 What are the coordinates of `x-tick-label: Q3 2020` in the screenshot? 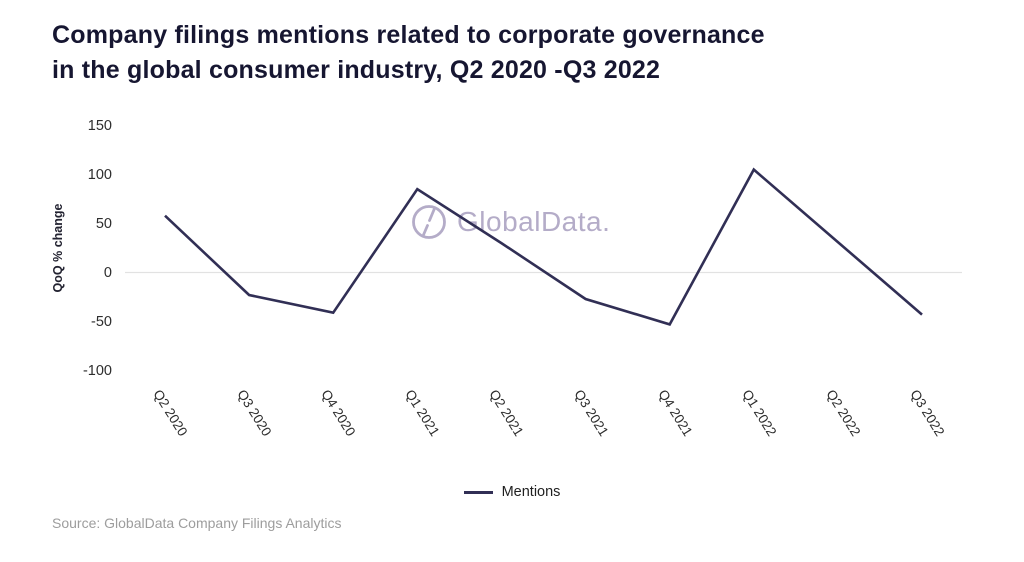 It's located at (254, 413).